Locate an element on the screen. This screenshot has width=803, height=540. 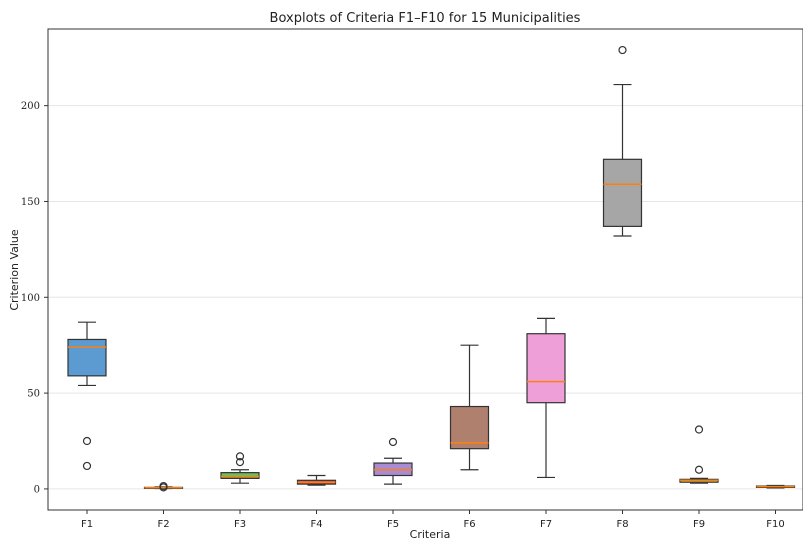
y-axis-label: Criterion Value is located at coordinates (14, 270).